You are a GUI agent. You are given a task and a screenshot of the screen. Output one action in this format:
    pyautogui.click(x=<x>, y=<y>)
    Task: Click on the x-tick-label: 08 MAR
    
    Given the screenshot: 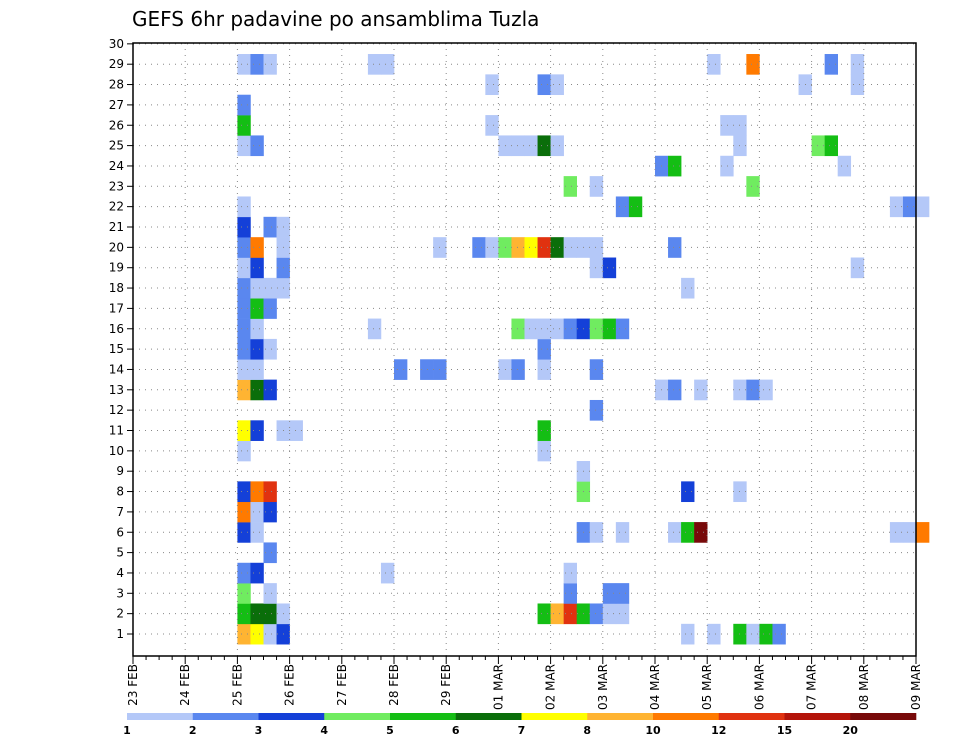 What is the action you would take?
    pyautogui.click(x=864, y=687)
    